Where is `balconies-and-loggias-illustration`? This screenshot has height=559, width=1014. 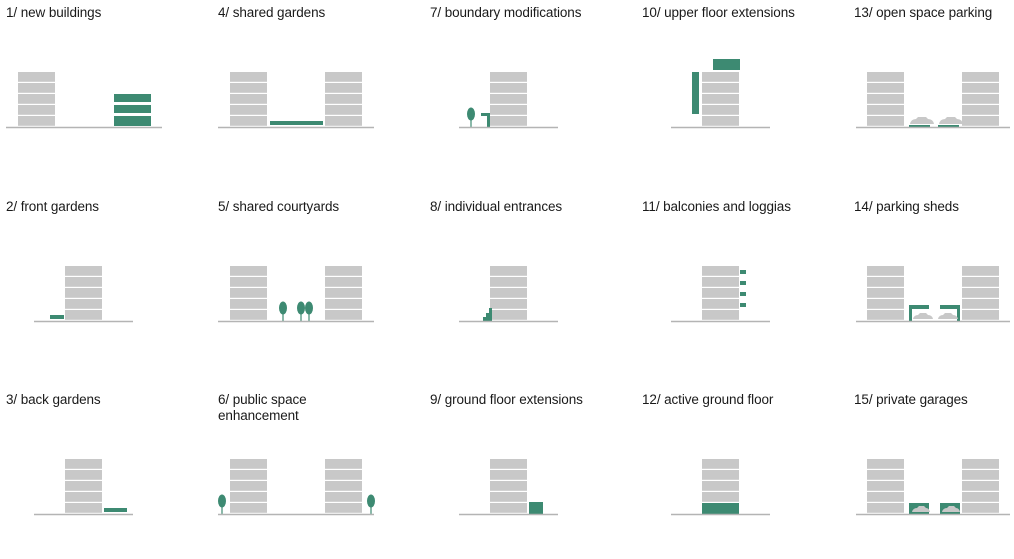
balconies-and-loggias-illustration is located at coordinates (720, 294).